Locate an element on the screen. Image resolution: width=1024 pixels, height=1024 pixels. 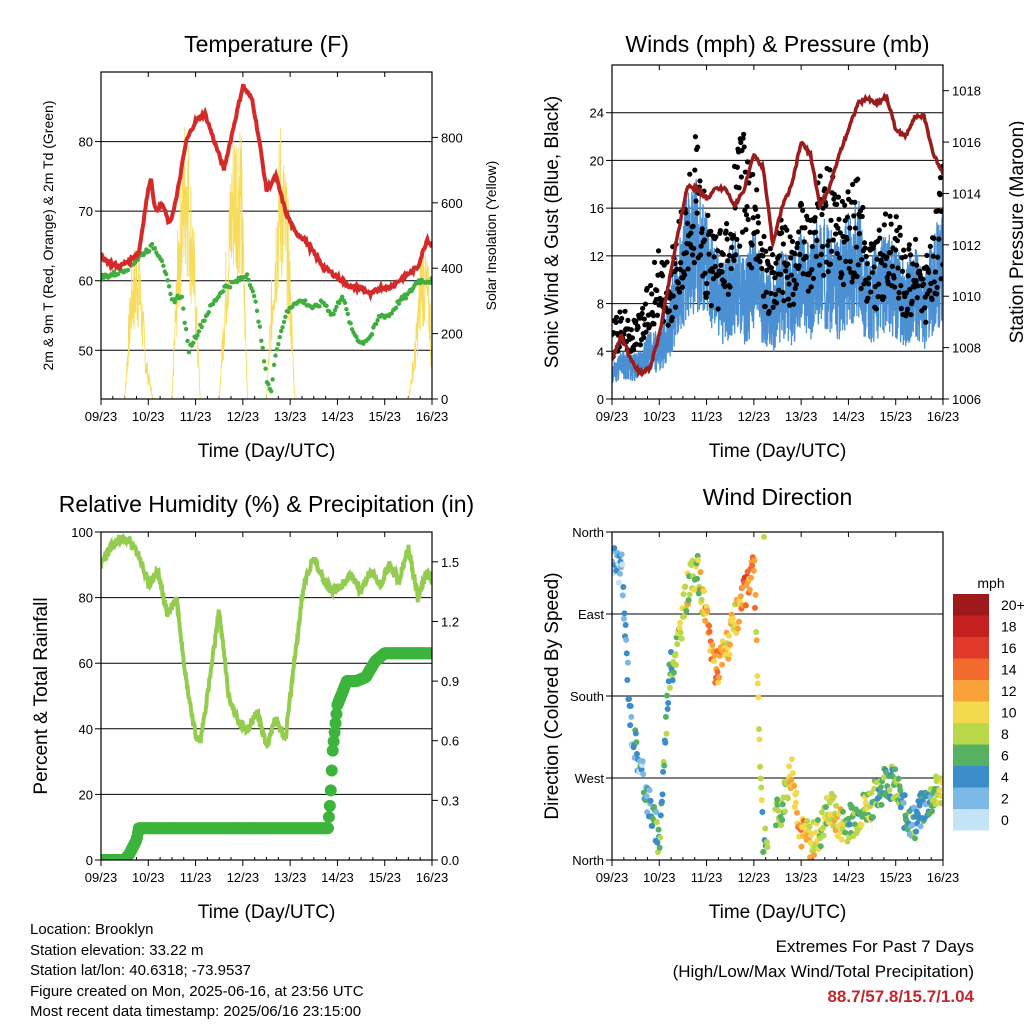
legend-label: 0 is located at coordinates (1005, 820).